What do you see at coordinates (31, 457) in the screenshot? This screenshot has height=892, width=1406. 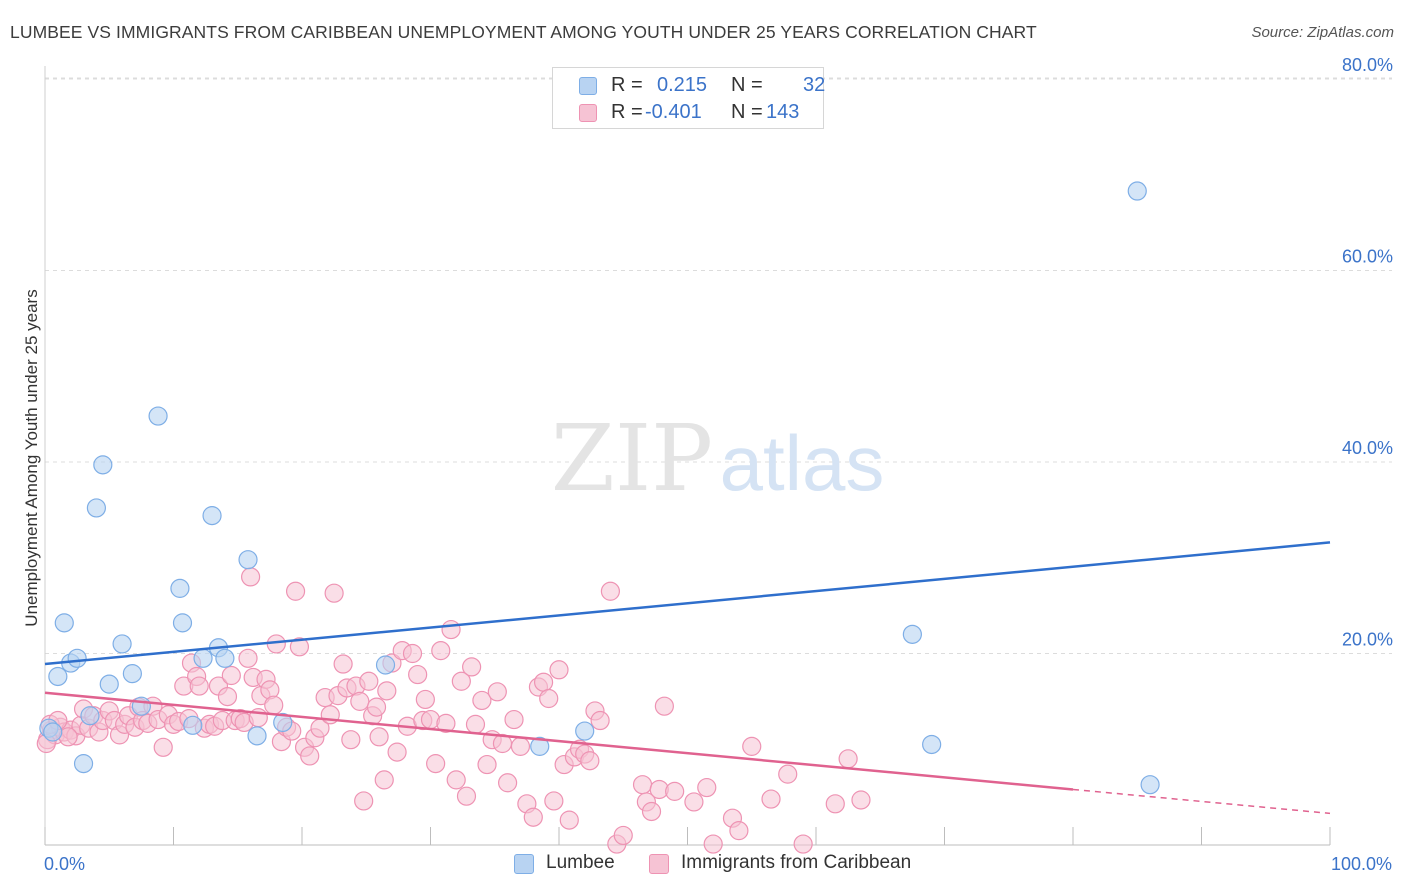 I see `y-axis-label: Unemployment Among Youth under 25 years` at bounding box center [31, 457].